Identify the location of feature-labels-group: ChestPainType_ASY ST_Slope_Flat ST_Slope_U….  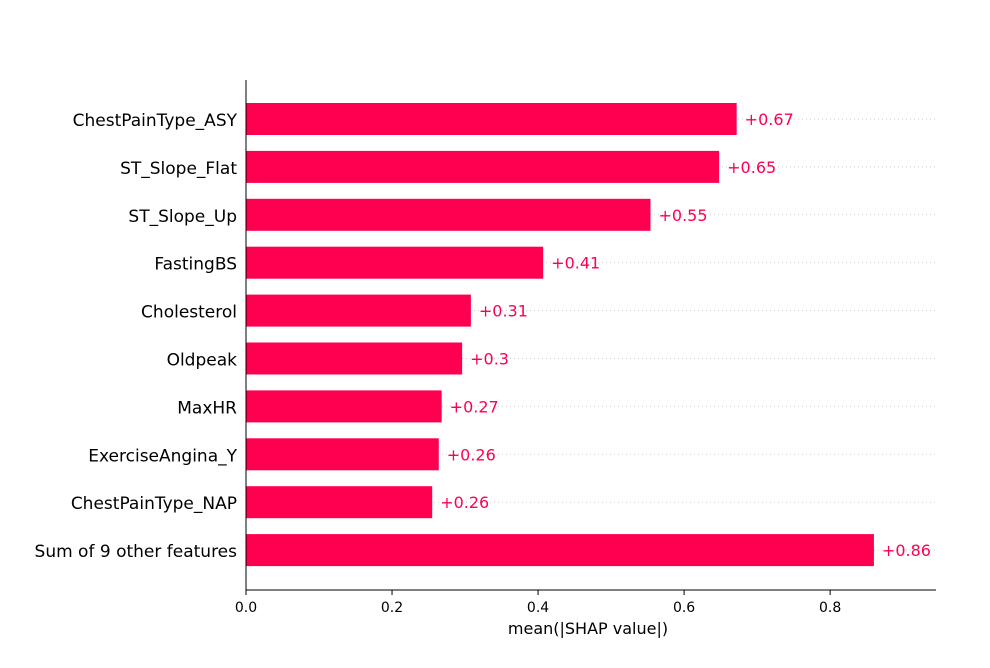
(136, 336).